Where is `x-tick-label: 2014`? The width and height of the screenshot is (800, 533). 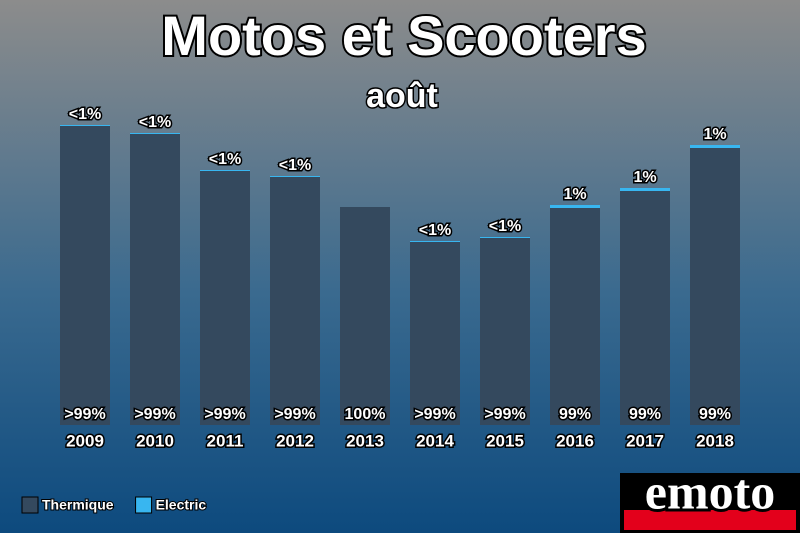 x-tick-label: 2014 is located at coordinates (435, 440).